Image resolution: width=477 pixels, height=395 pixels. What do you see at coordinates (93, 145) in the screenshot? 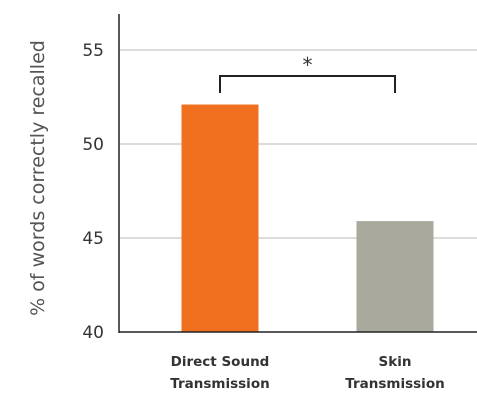
I see `y-tick-label-50: 50` at bounding box center [93, 145].